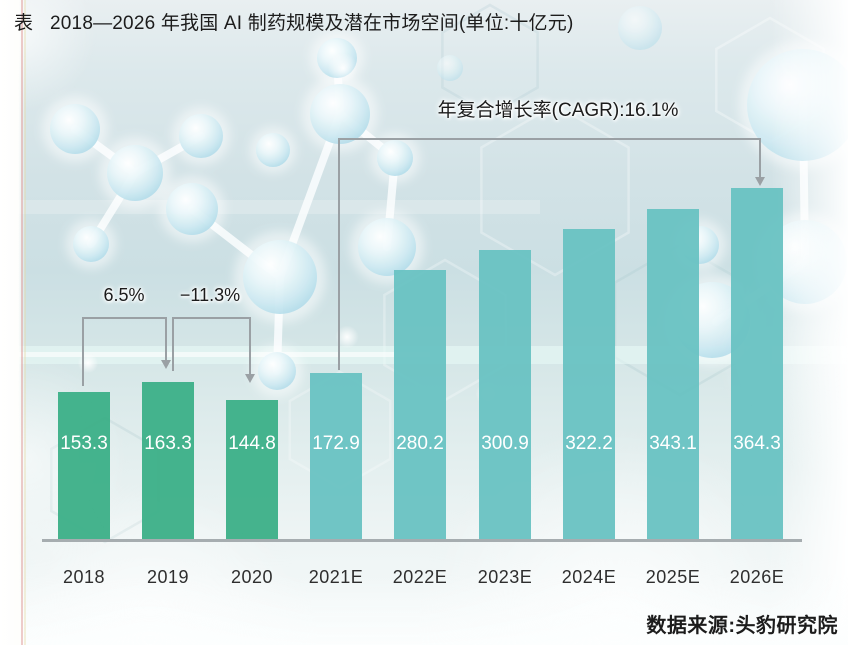 Image resolution: width=848 pixels, height=645 pixels. Describe the element at coordinates (13, 322) in the screenshot. I see `page-edge-strip` at that location.